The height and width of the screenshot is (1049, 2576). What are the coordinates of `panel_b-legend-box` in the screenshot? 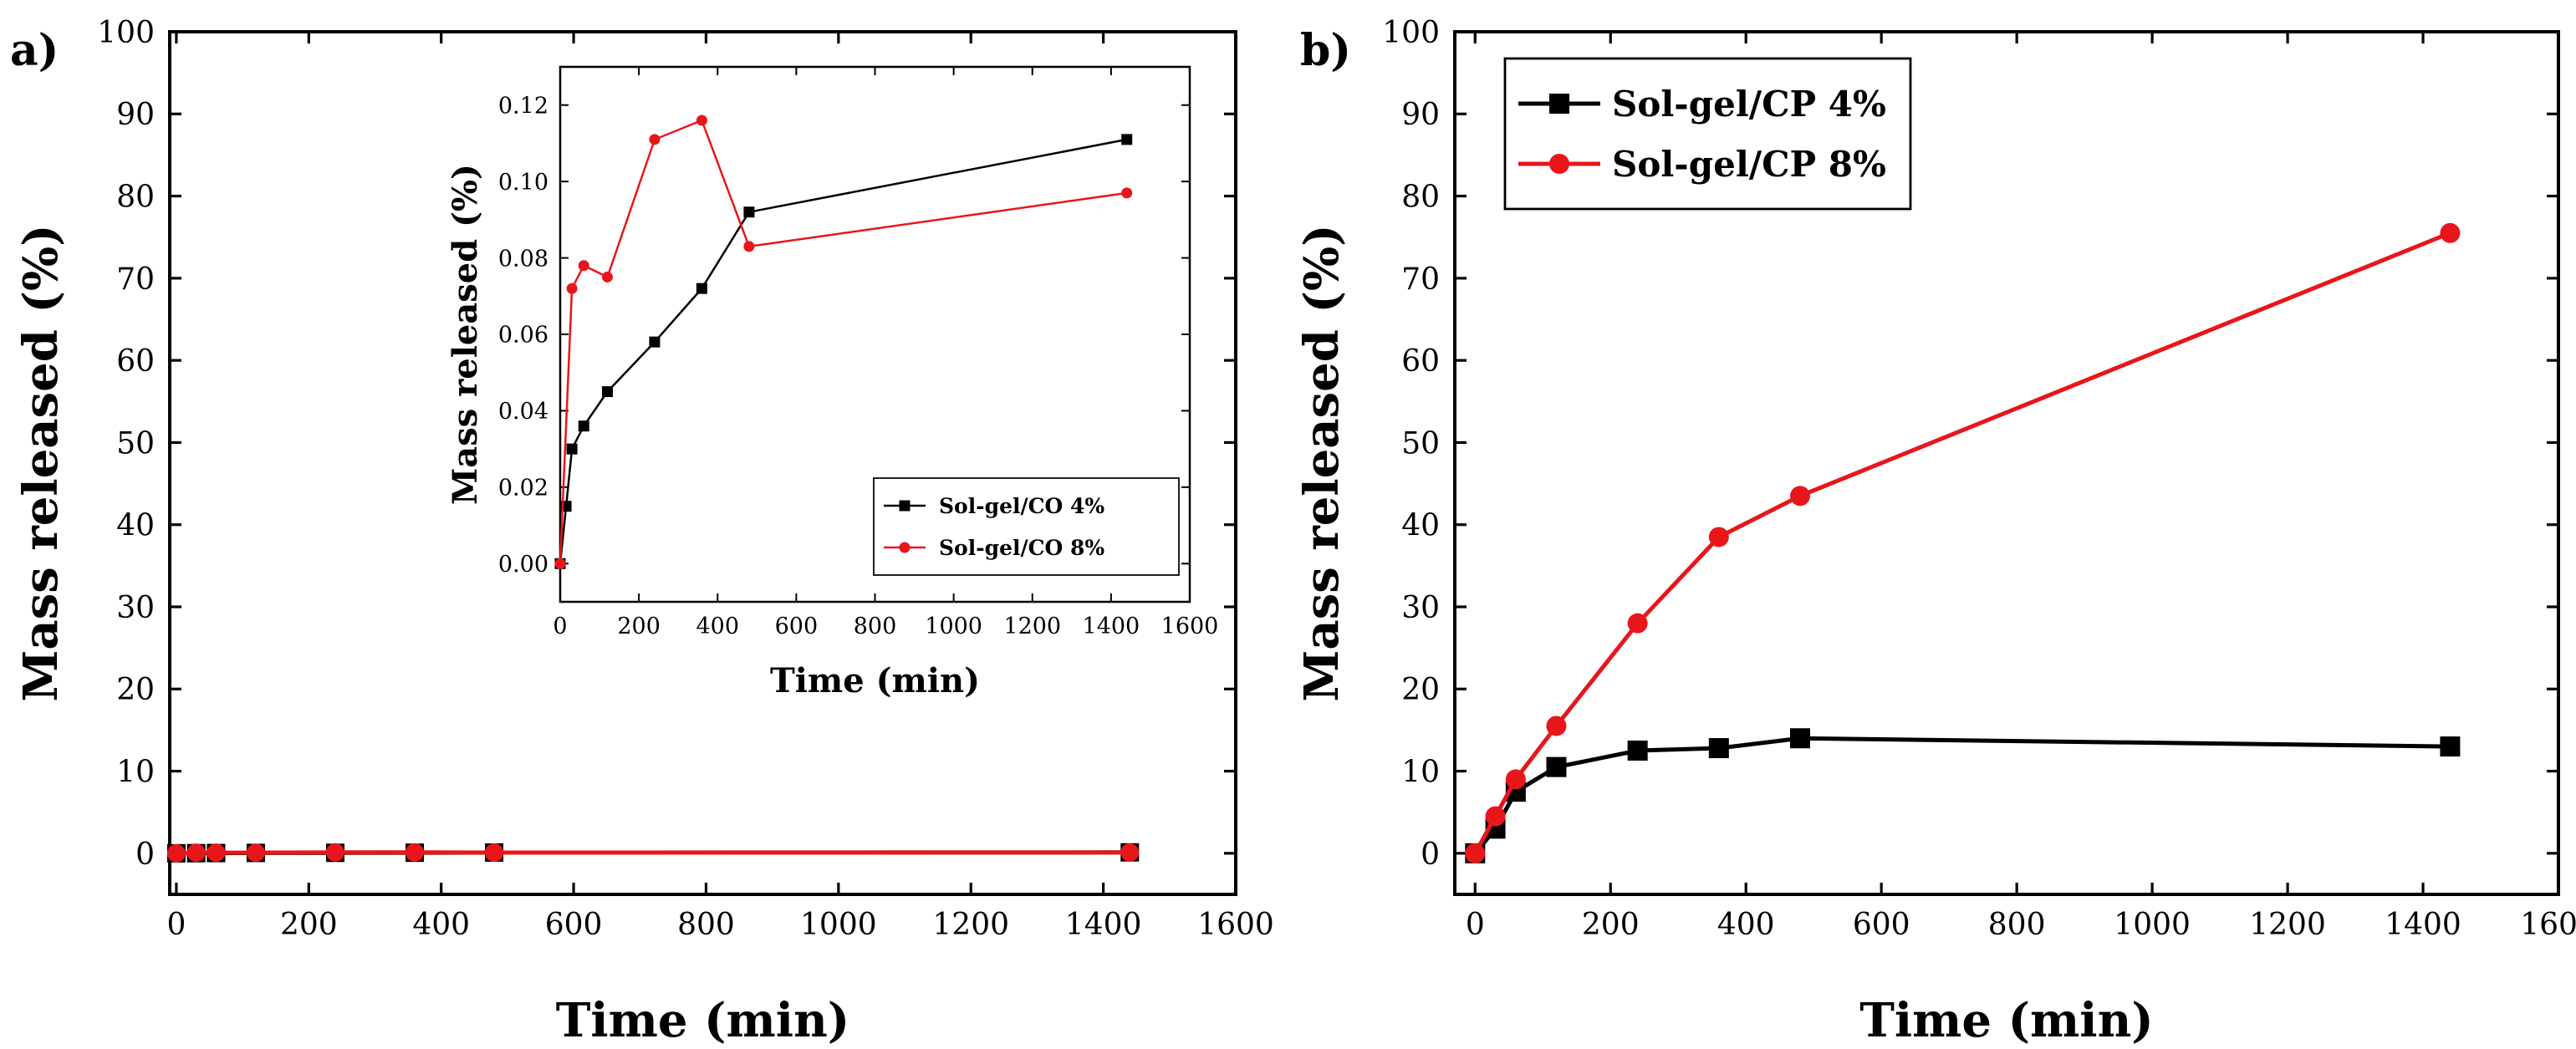 It's located at (1708, 134).